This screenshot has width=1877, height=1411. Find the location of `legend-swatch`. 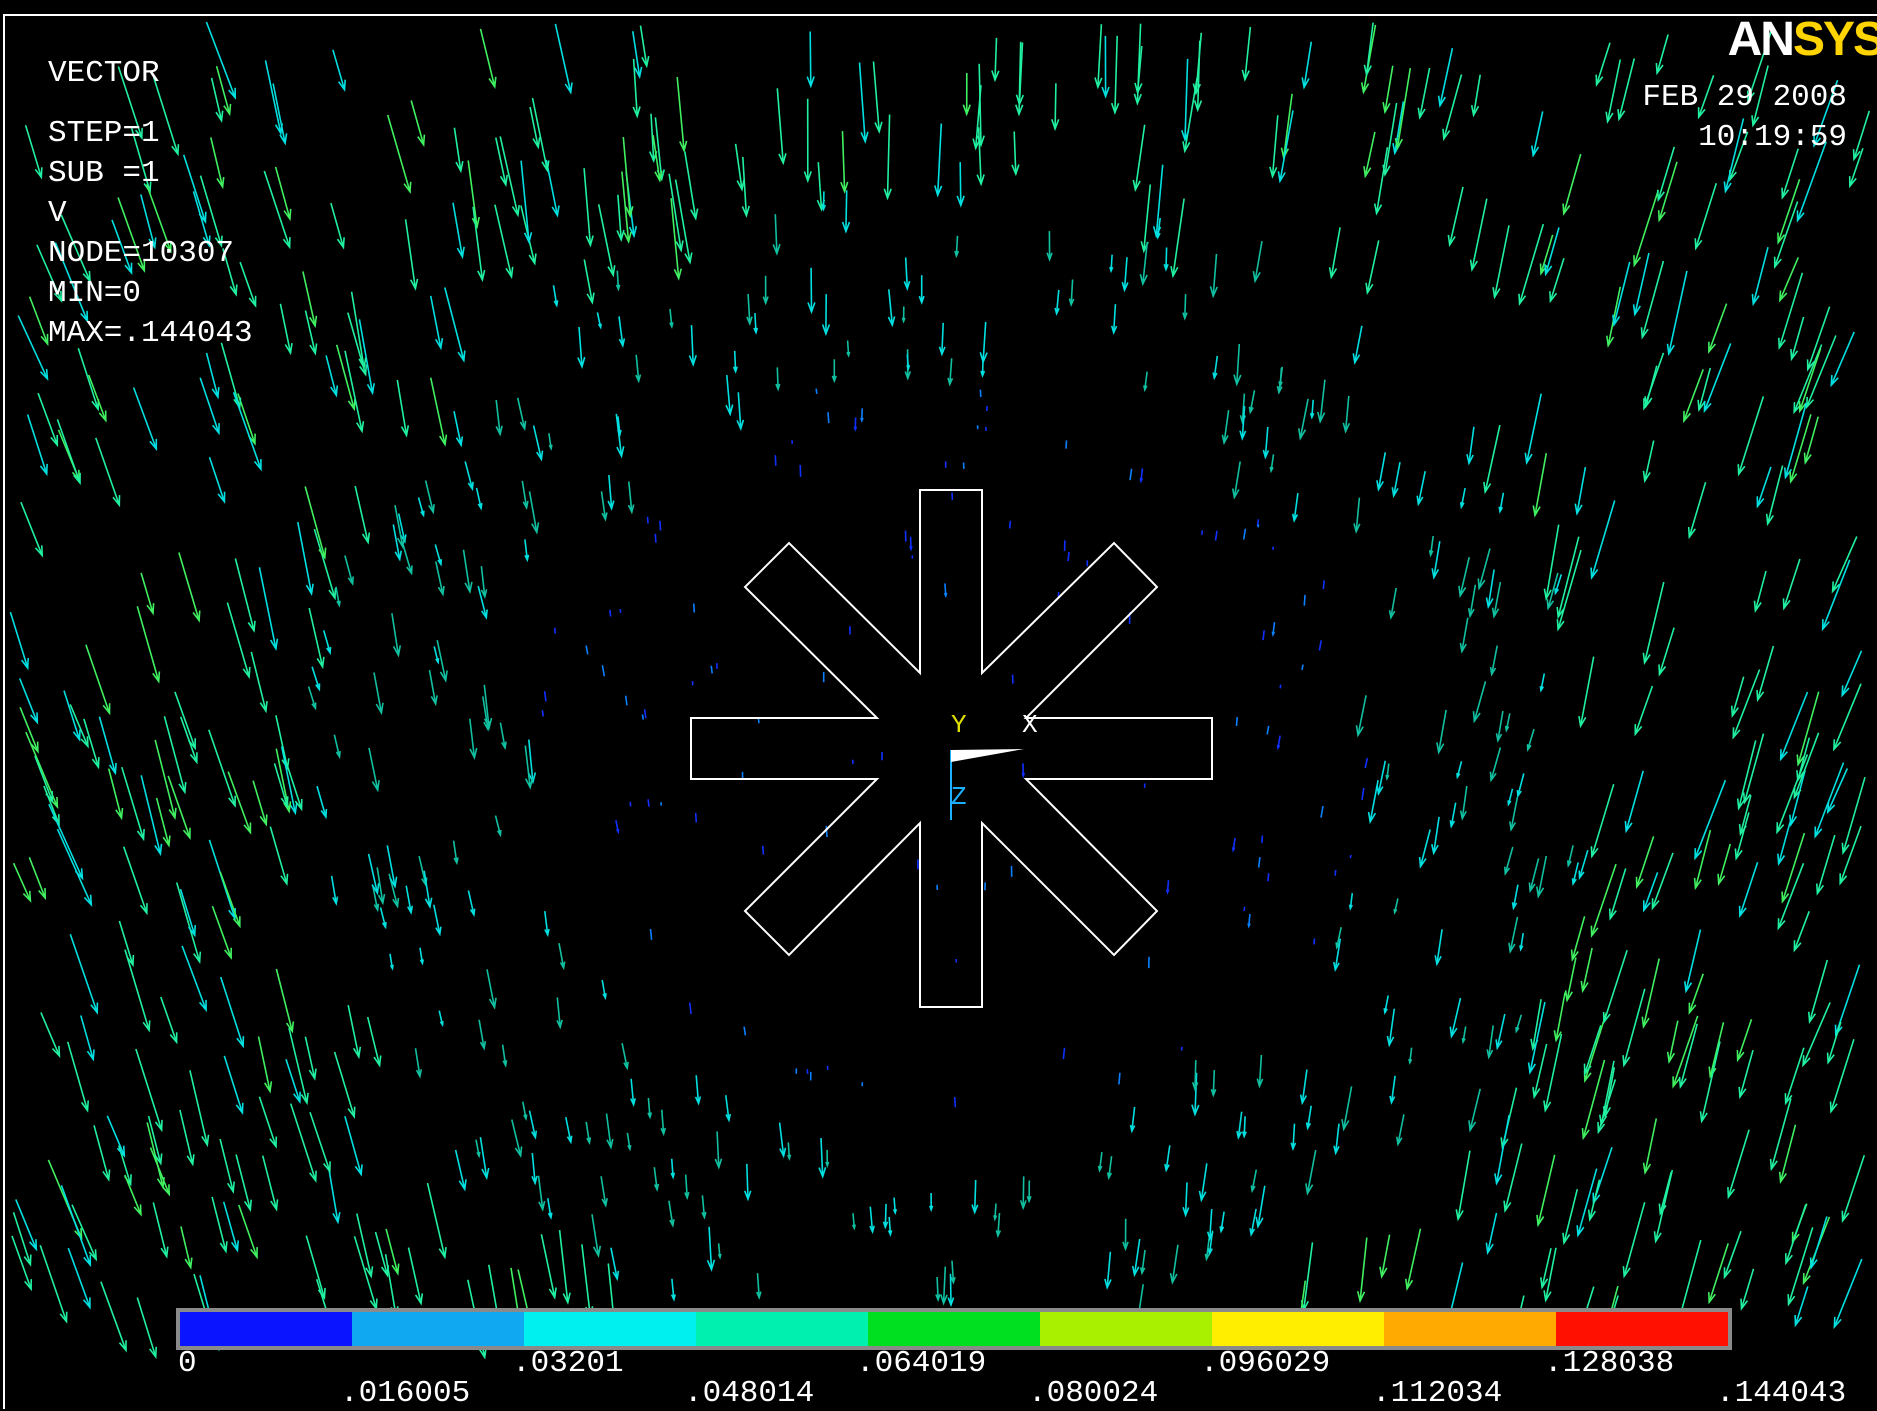

legend-swatch is located at coordinates (1298, 1329).